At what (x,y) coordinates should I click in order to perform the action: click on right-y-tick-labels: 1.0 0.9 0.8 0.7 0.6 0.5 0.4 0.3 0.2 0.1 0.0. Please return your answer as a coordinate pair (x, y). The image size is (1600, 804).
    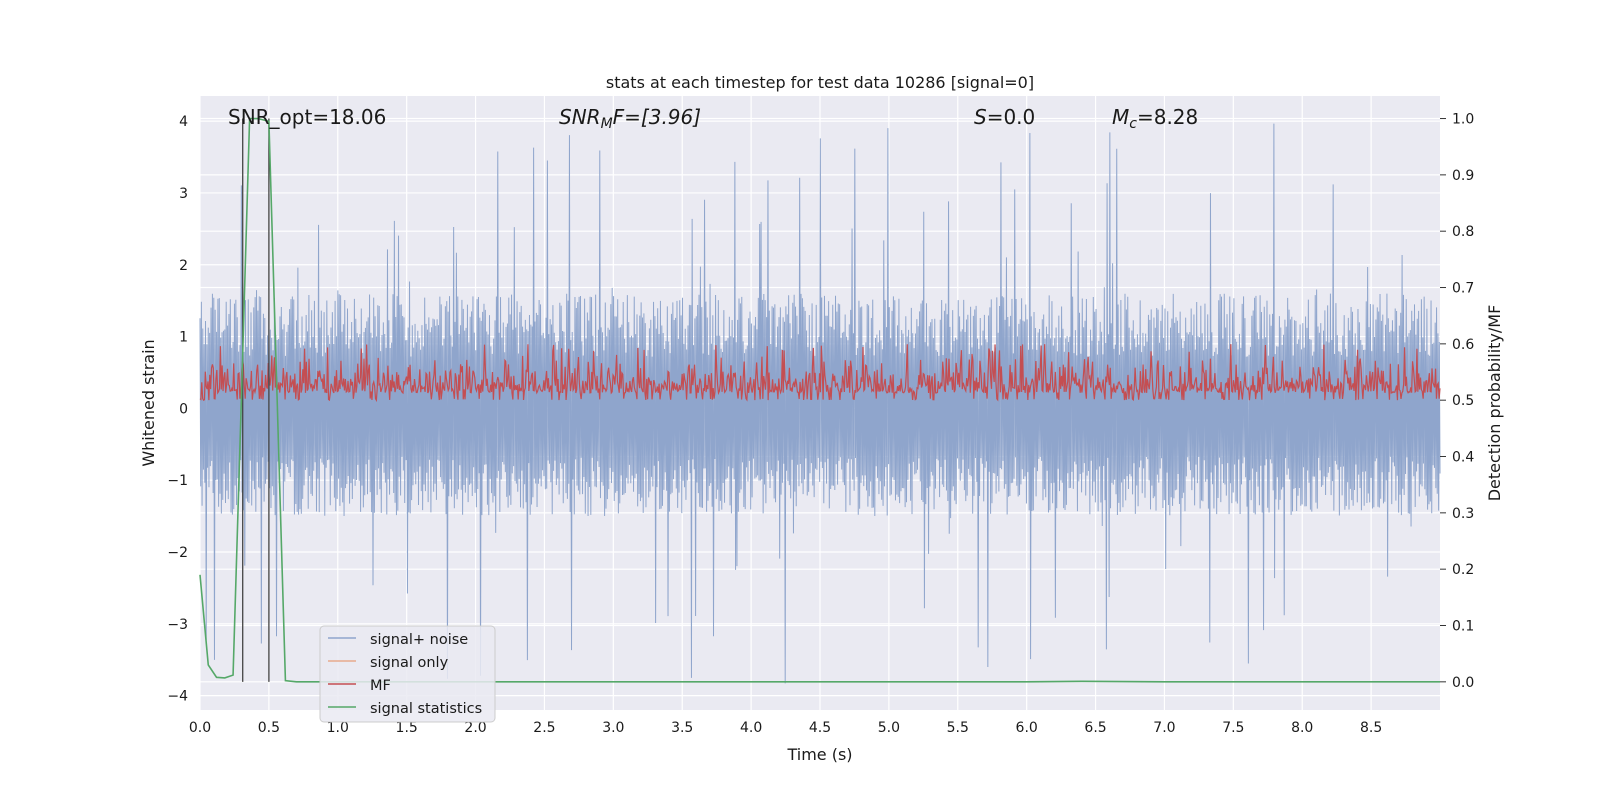
    Looking at the image, I should click on (1457, 401).